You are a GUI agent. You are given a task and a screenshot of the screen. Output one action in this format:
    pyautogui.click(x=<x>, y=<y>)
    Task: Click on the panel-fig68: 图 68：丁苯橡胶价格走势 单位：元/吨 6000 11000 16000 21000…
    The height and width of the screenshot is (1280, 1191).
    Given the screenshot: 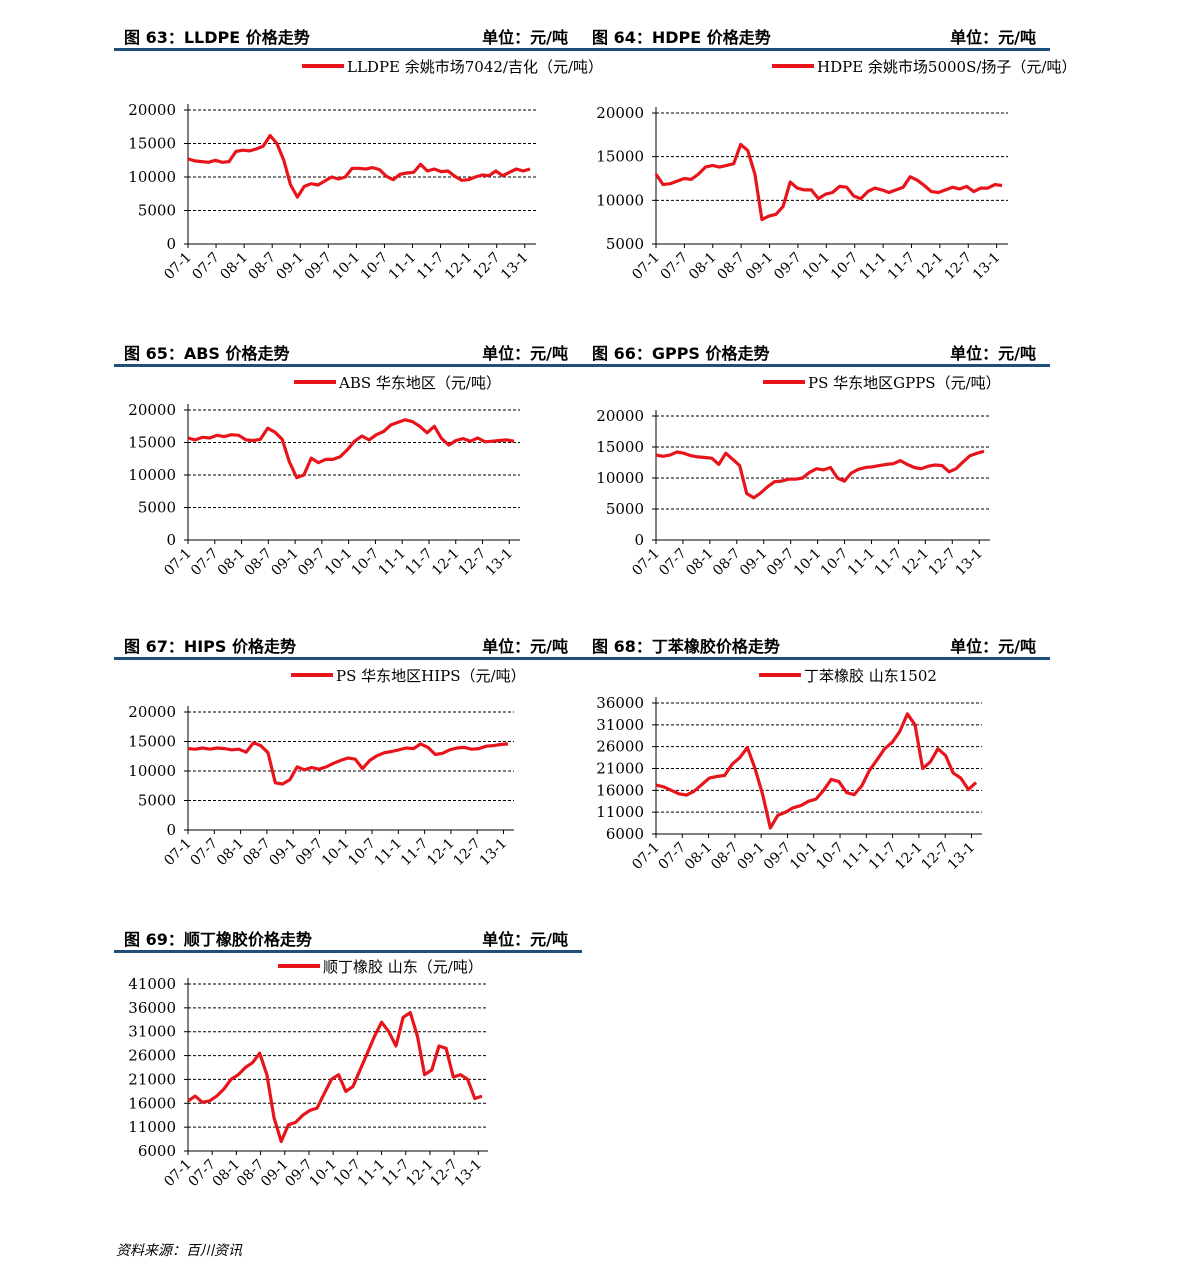 What is the action you would take?
    pyautogui.click(x=816, y=762)
    